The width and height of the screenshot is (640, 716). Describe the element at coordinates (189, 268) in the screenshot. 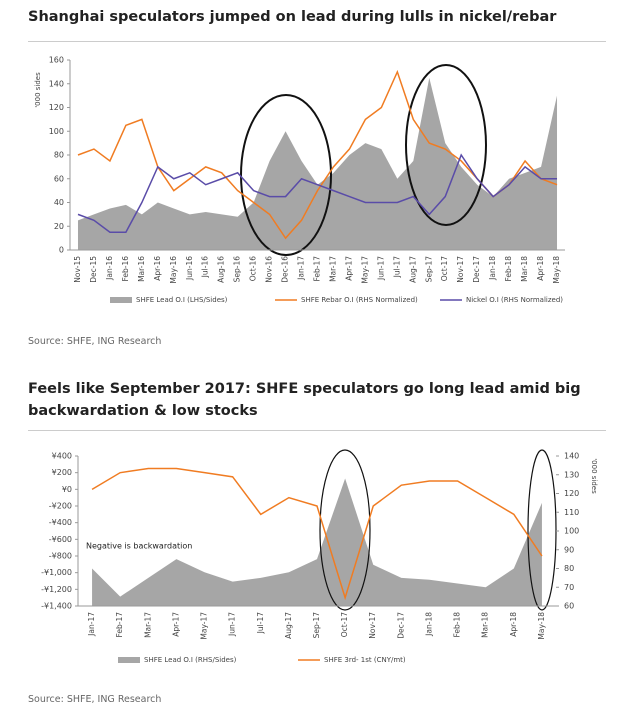

I see `x-tick-label: Jun-16` at that location.